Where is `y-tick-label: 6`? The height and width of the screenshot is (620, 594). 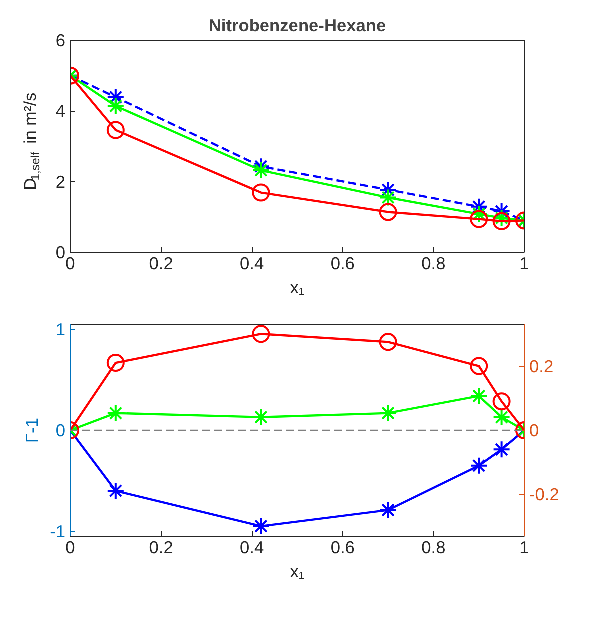
y-tick-label: 6 is located at coordinates (61, 40).